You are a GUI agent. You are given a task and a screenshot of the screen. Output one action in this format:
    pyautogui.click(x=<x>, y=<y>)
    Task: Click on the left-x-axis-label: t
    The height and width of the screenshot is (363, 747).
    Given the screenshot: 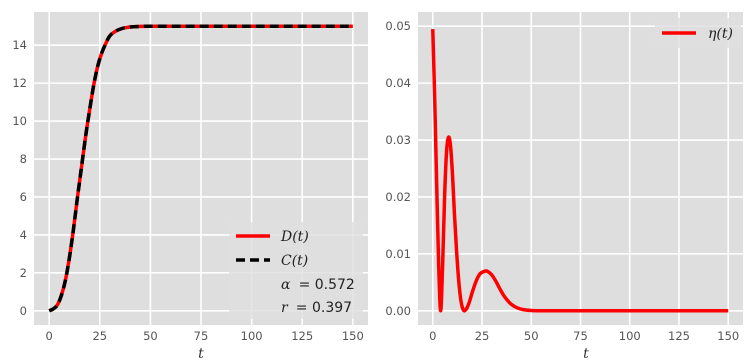 What is the action you would take?
    pyautogui.click(x=201, y=354)
    